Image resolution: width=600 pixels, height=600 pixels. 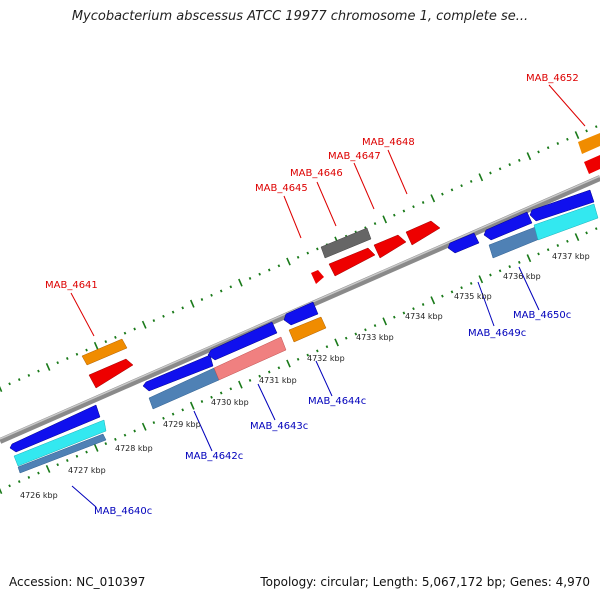 What do you see at coordinates (337, 401) in the screenshot?
I see `gene-label-mab-4644c: MAB_4644c` at bounding box center [337, 401].